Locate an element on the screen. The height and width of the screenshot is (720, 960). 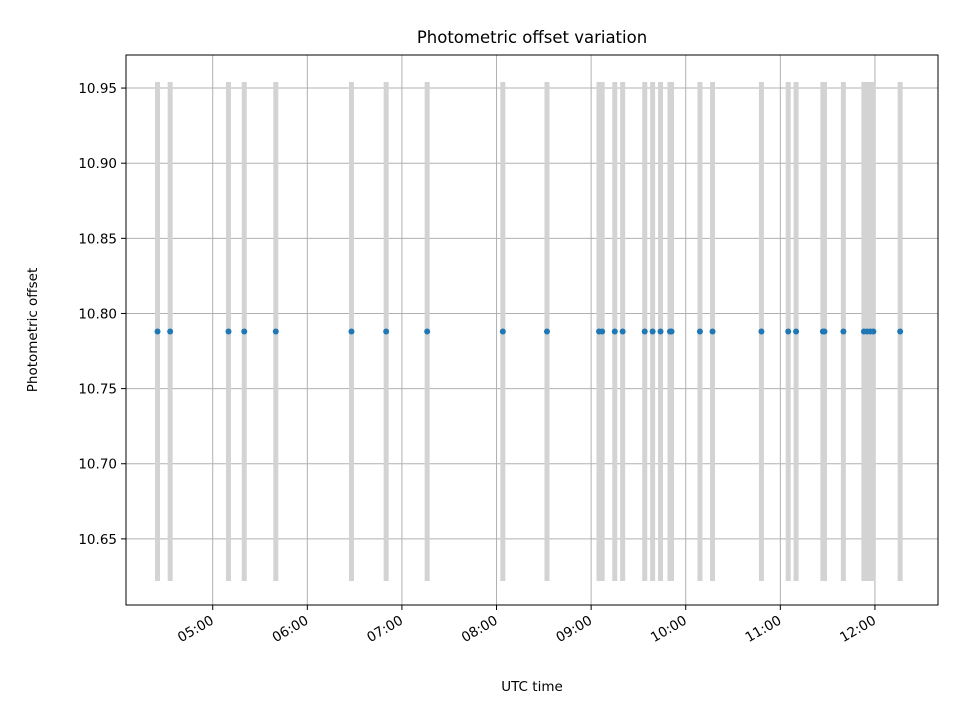
y-tick-label: 10.95 is located at coordinates (97, 89).